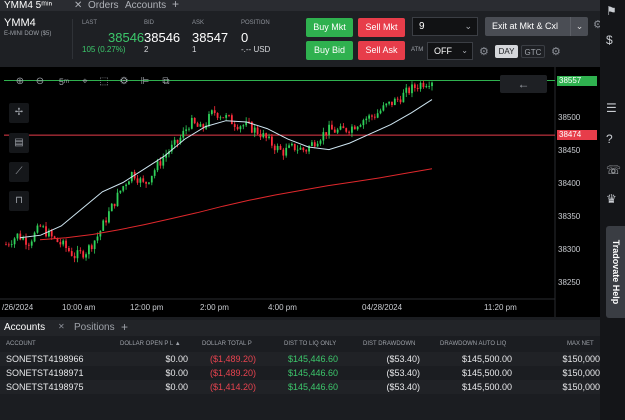 The height and width of the screenshot is (420, 625). Describe the element at coordinates (198, 23) in the screenshot. I see `ask-label: ASK` at that location.